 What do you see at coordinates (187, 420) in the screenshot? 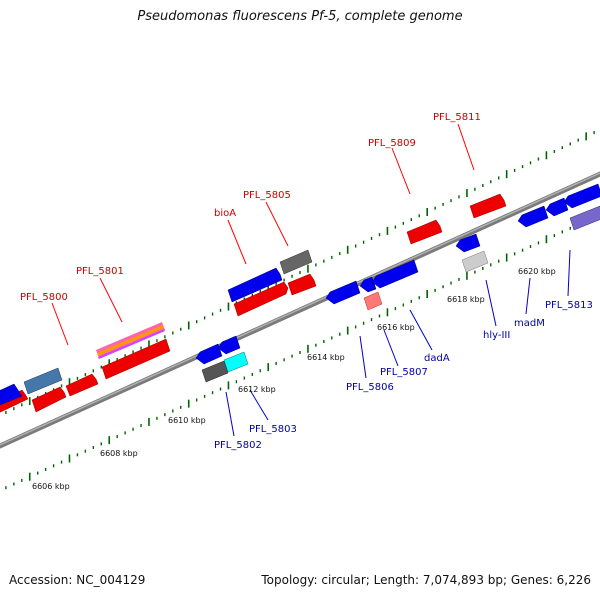
I see `scale-label: 6610 kbp` at bounding box center [187, 420].